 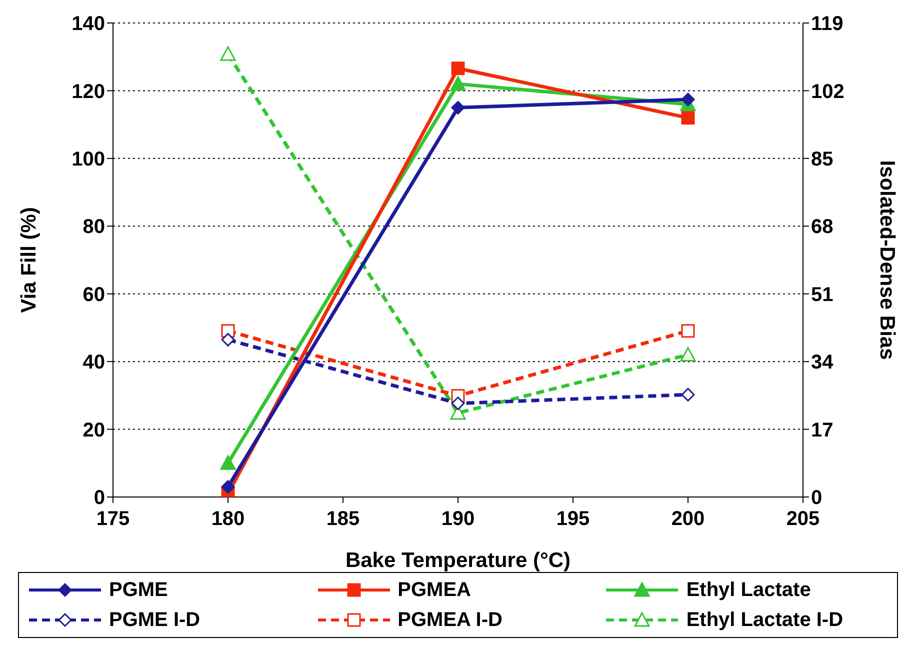 I want to click on legend-label: Ethyl Lactate, so click(x=748, y=590).